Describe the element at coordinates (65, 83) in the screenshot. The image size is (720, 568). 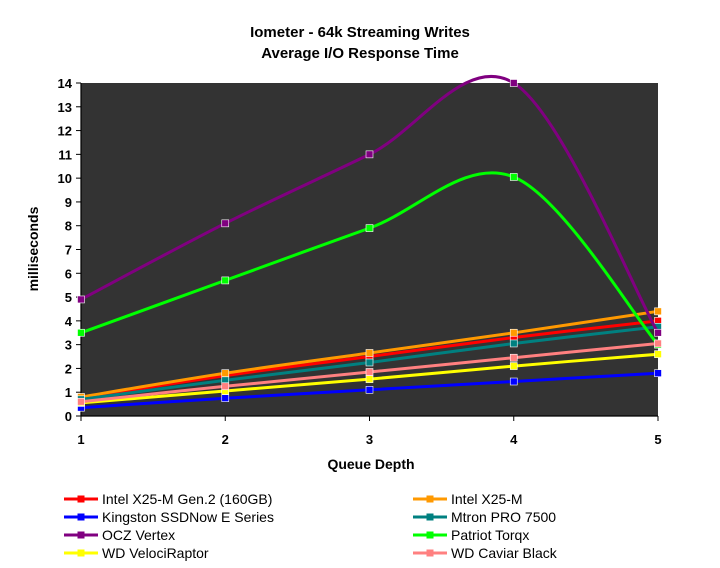
I see `y-tick-label: 14` at that location.